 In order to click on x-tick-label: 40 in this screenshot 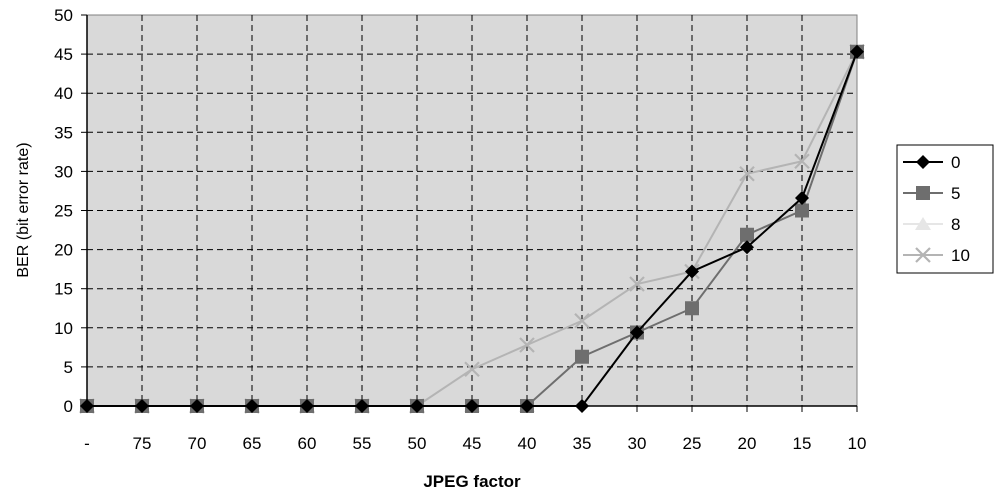, I will do `click(527, 443)`.